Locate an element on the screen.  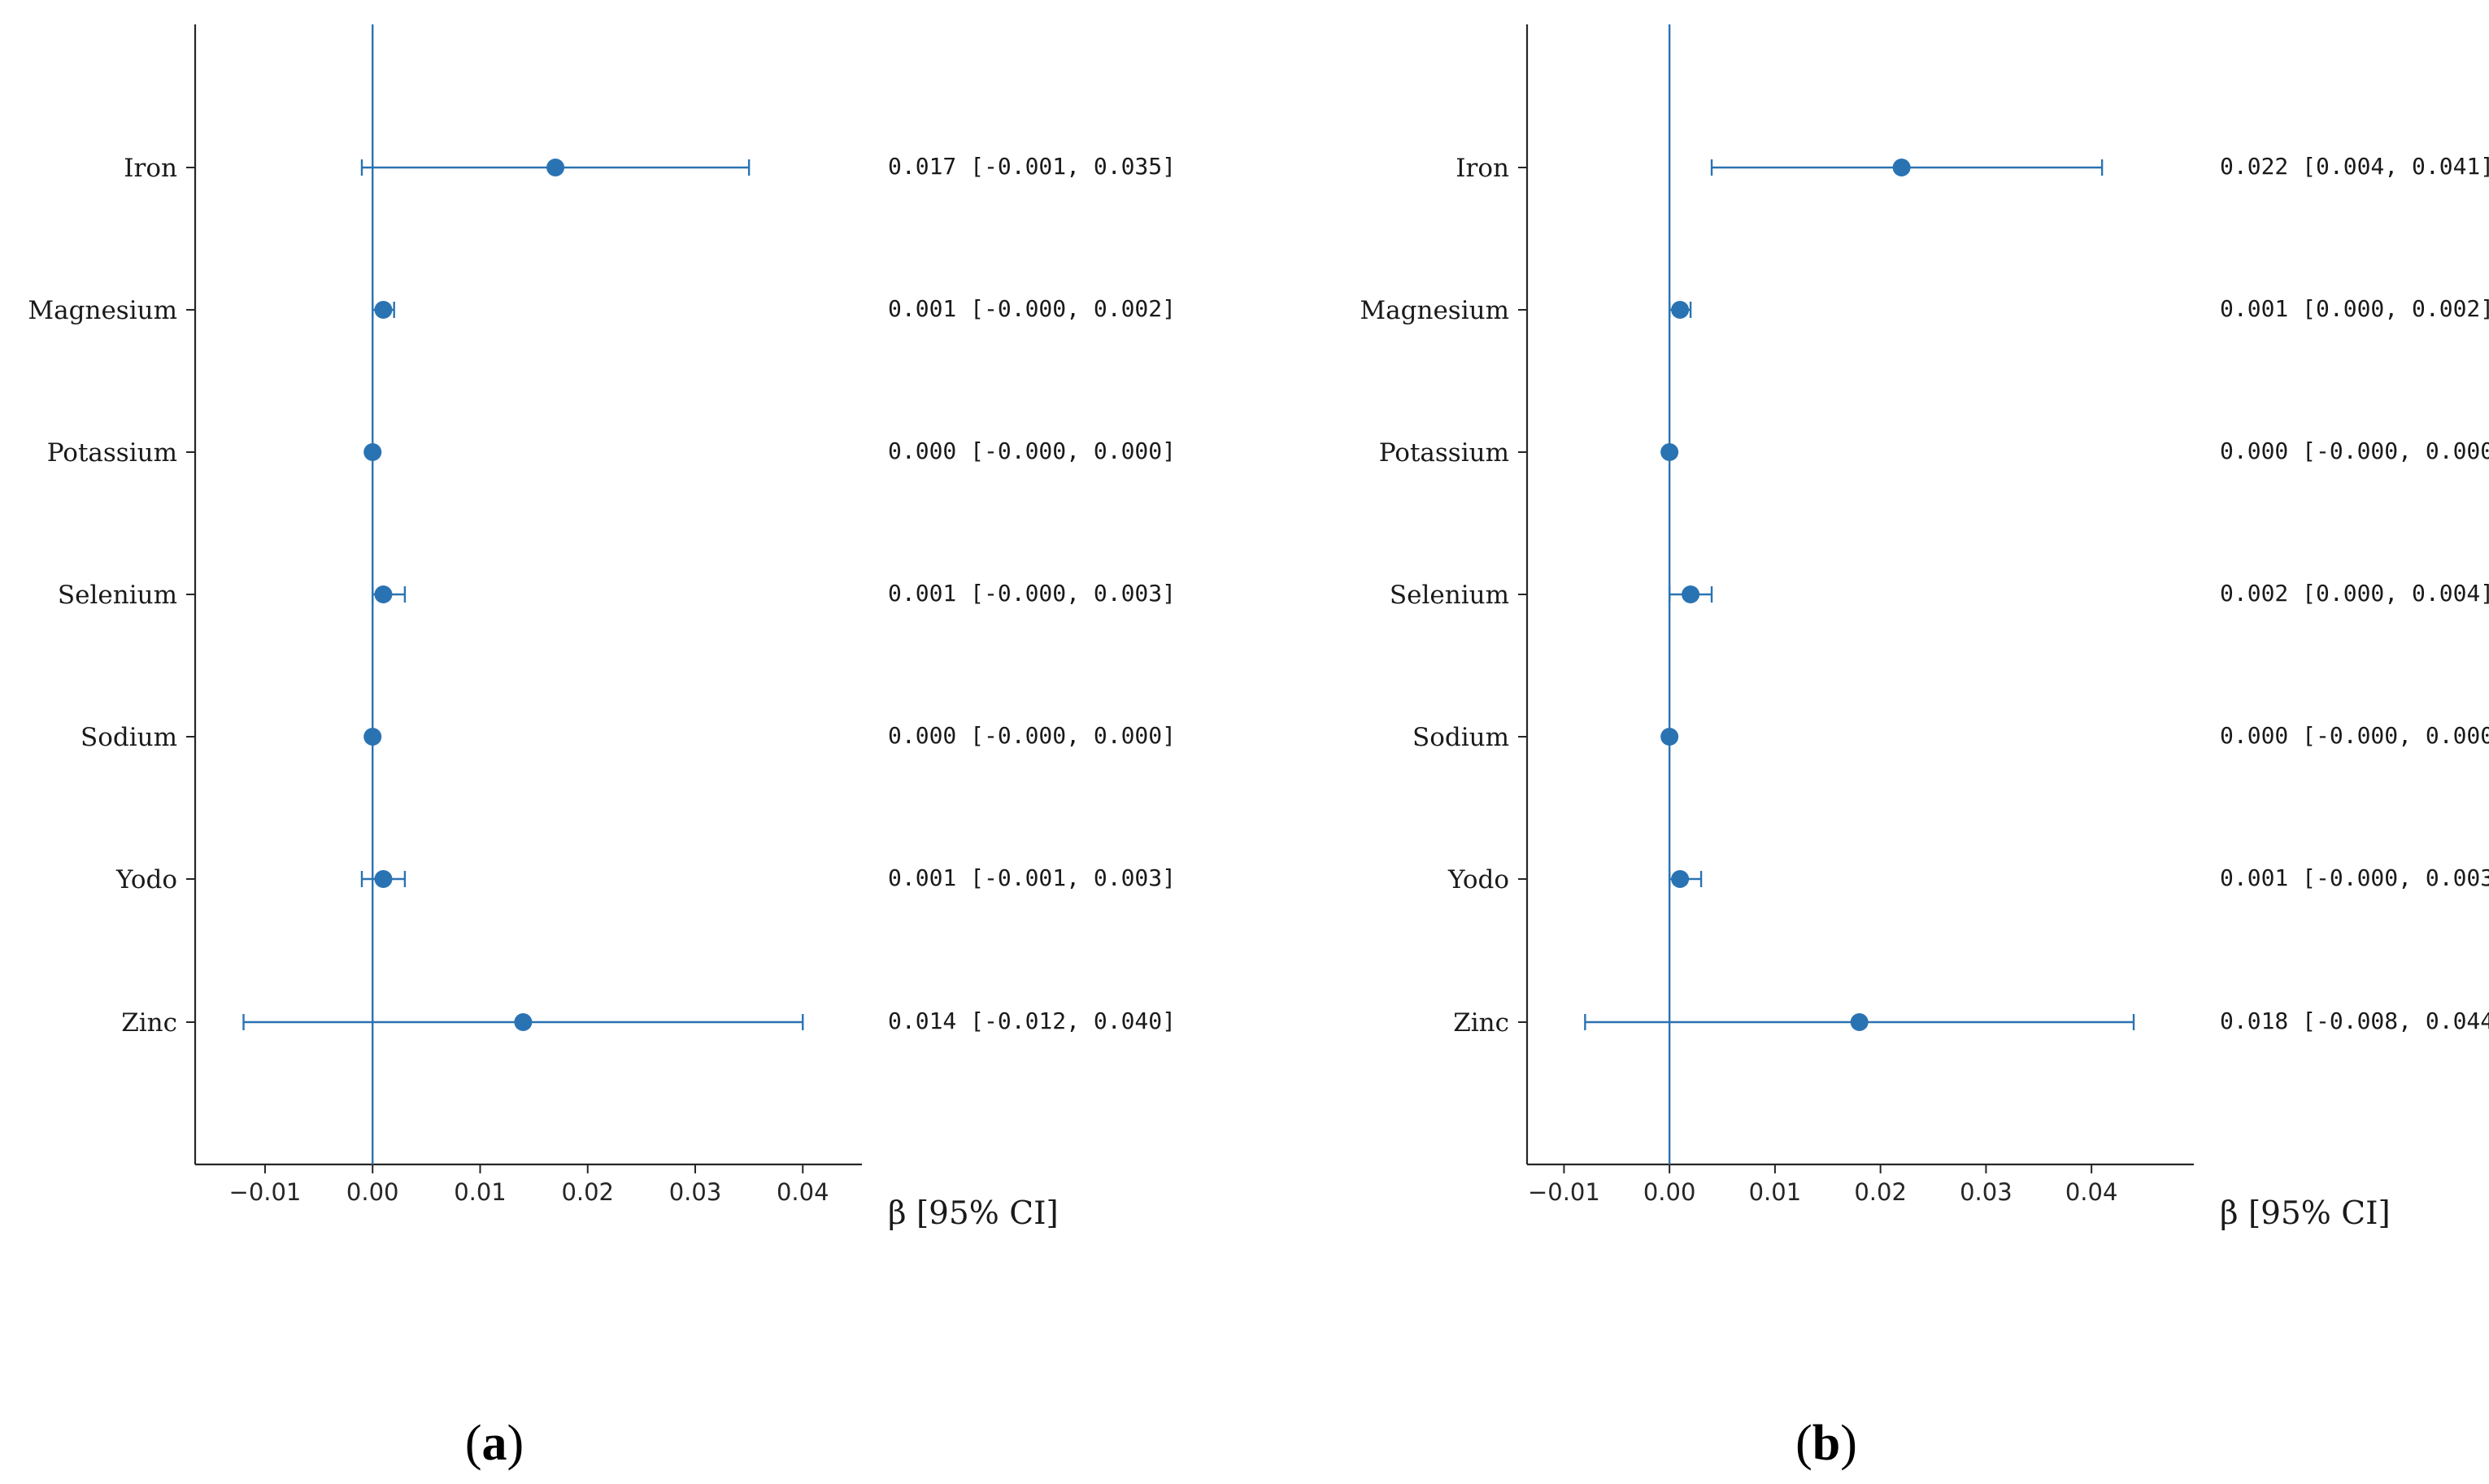
panel-b-ci-annotation: 0.022 [0.004, 0.041] is located at coordinates (2354, 166).